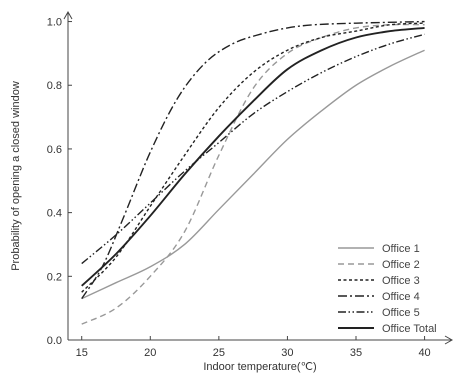  What do you see at coordinates (150, 353) in the screenshot?
I see `x-tick-label: 20` at bounding box center [150, 353].